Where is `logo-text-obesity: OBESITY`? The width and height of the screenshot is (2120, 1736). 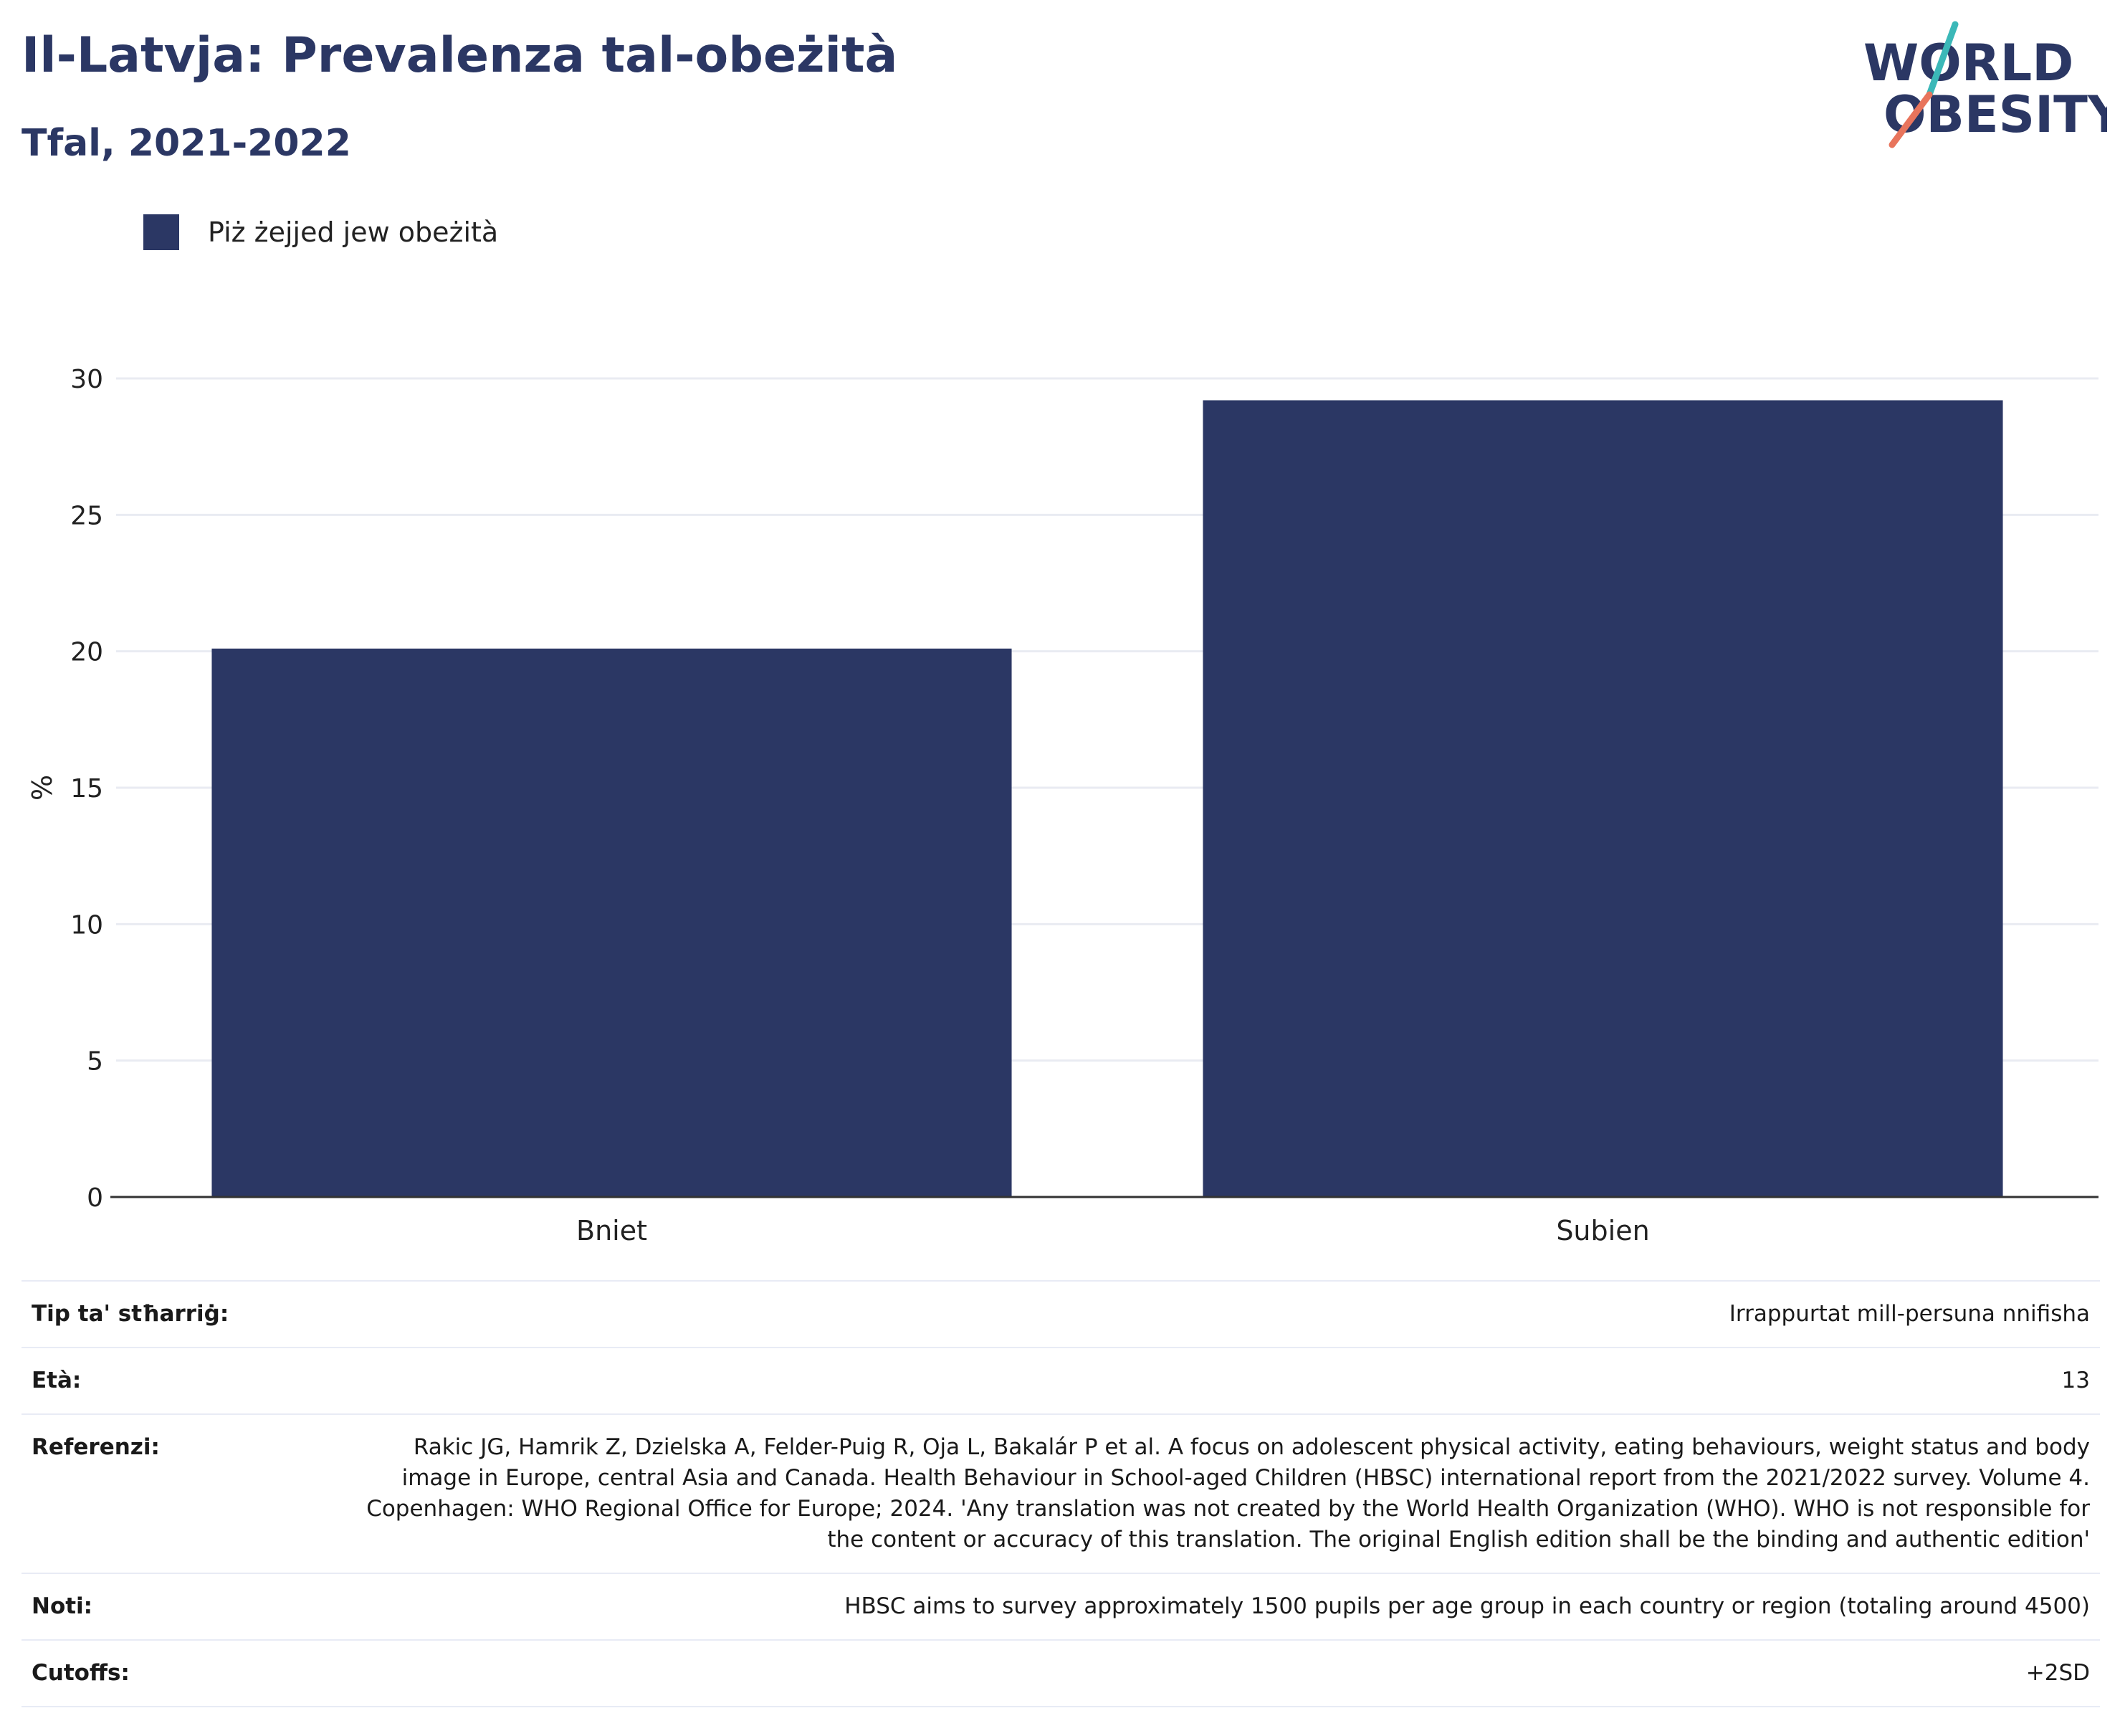
logo-text-obesity: OBESITY is located at coordinates (1995, 114).